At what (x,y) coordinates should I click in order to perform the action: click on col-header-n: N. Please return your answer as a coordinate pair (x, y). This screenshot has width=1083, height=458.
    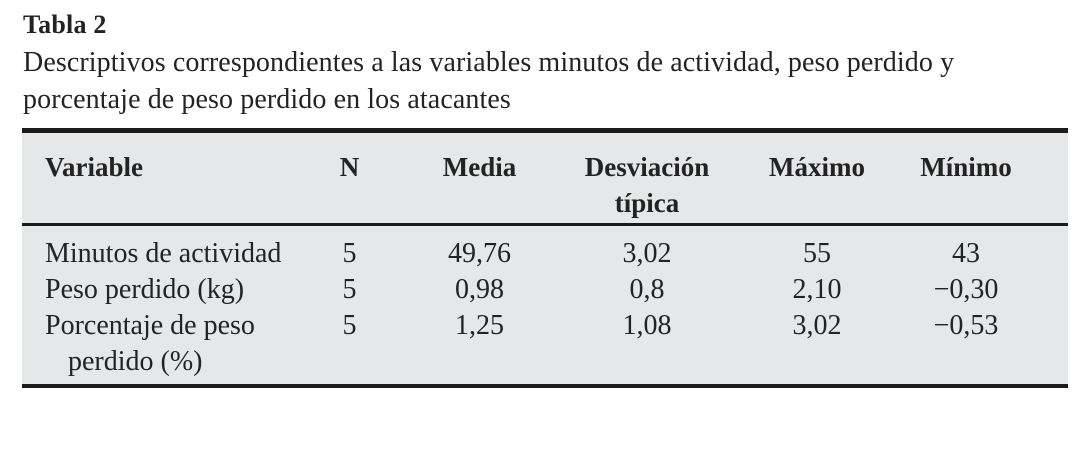
    Looking at the image, I should click on (349, 179).